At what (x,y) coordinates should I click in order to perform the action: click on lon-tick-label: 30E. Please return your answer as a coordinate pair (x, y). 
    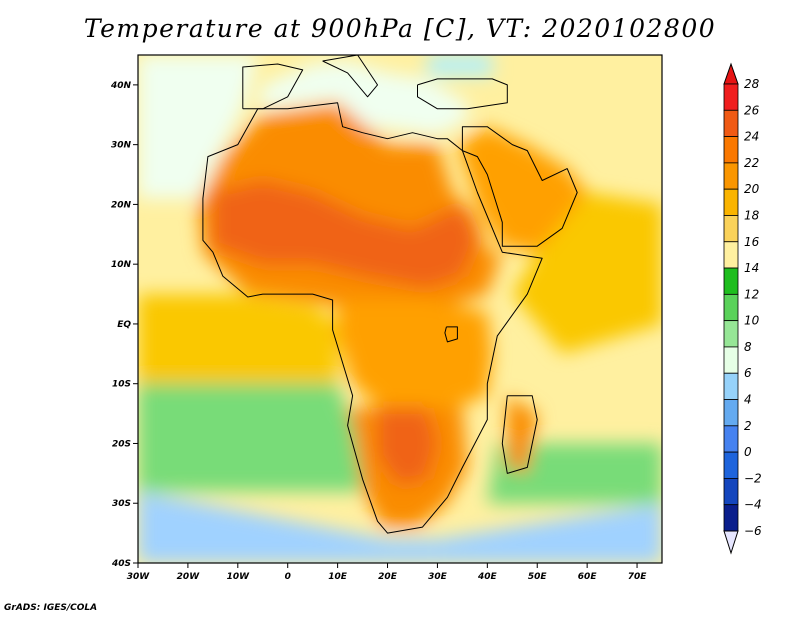
    Looking at the image, I should click on (438, 577).